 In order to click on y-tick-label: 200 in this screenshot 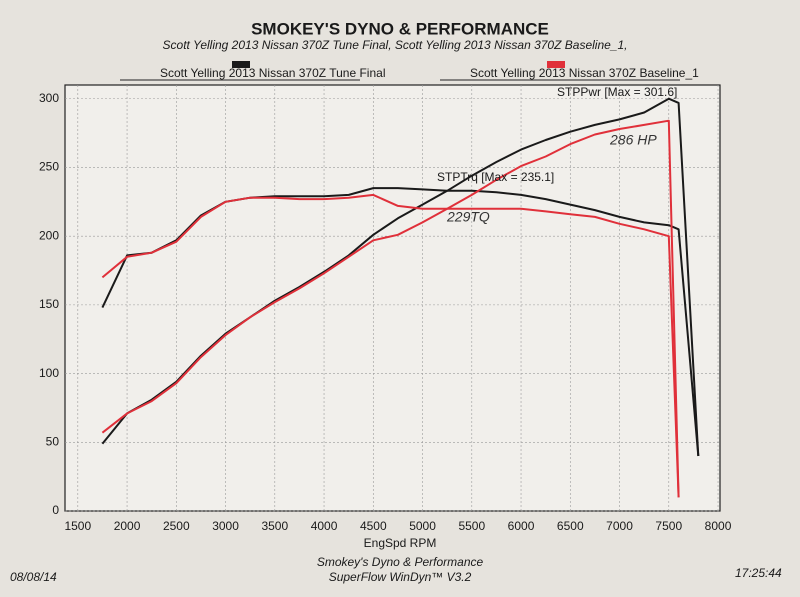, I will do `click(49, 235)`.